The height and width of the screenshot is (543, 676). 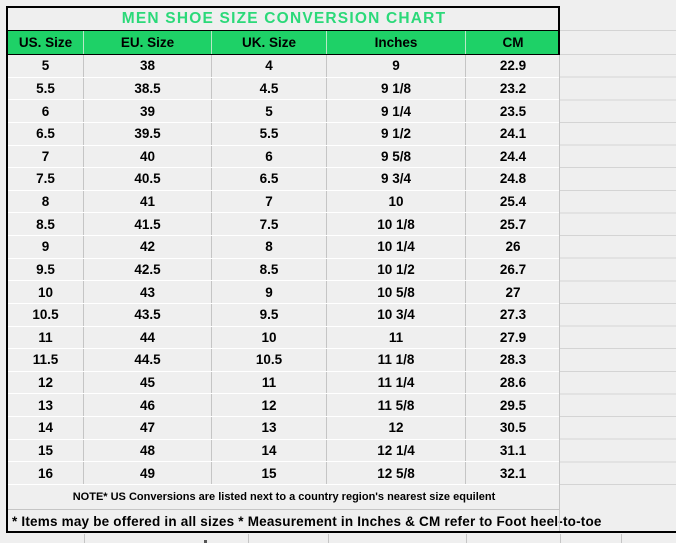 What do you see at coordinates (148, 360) in the screenshot?
I see `table-cell-eu-size: 44.5` at bounding box center [148, 360].